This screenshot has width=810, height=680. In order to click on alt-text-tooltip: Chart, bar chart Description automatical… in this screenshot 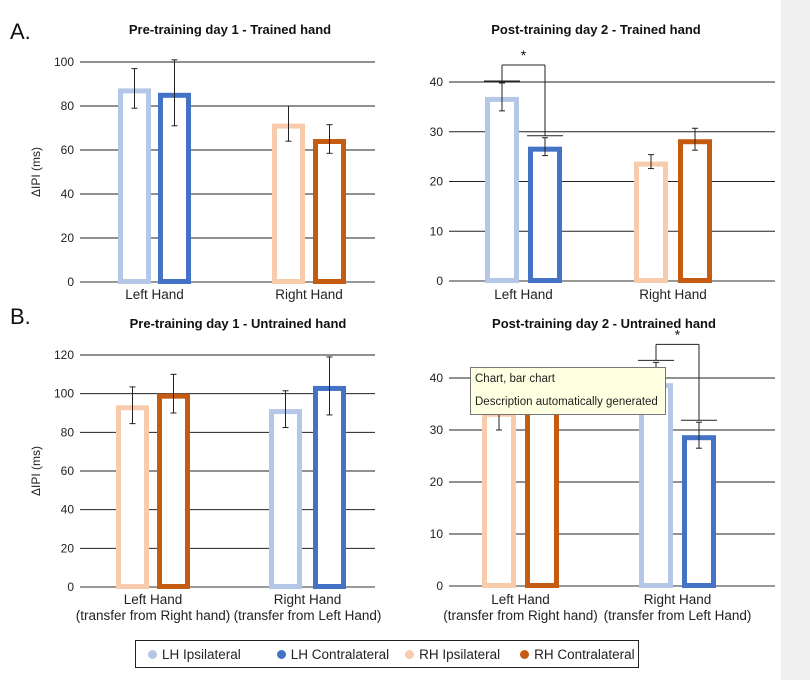, I will do `click(568, 391)`.